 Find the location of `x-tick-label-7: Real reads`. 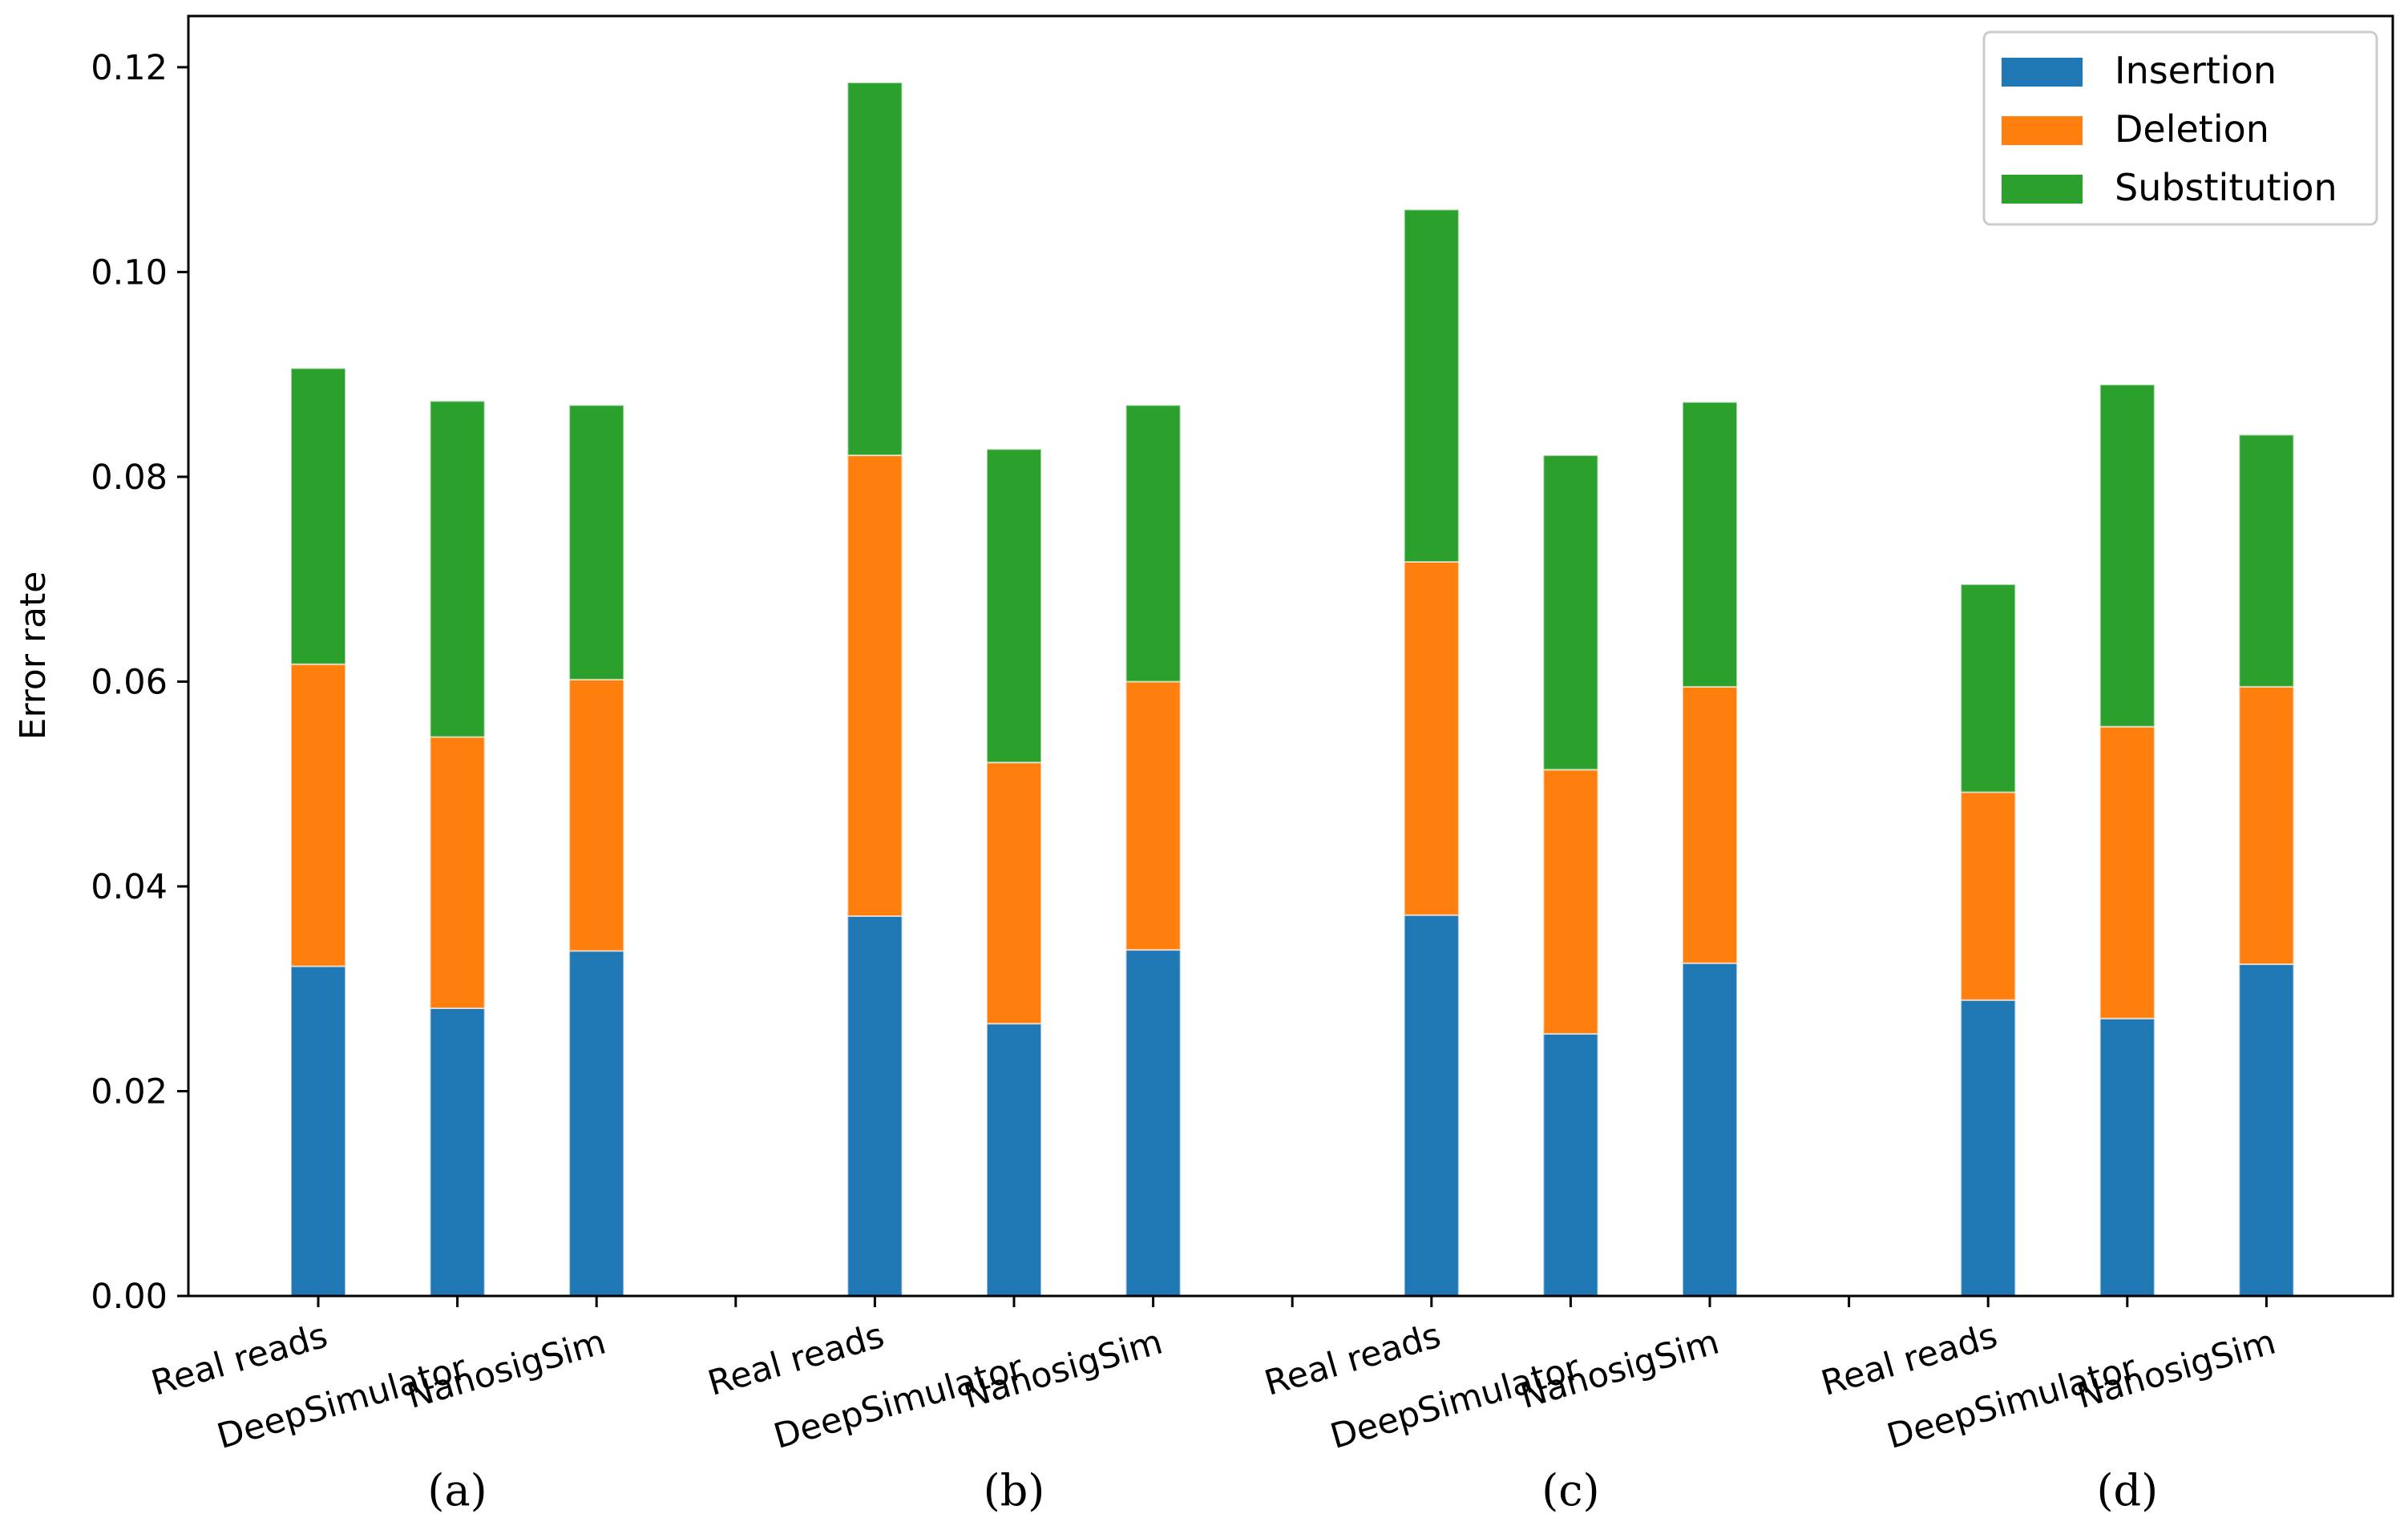

x-tick-label-7: Real reads is located at coordinates (1352, 1360).